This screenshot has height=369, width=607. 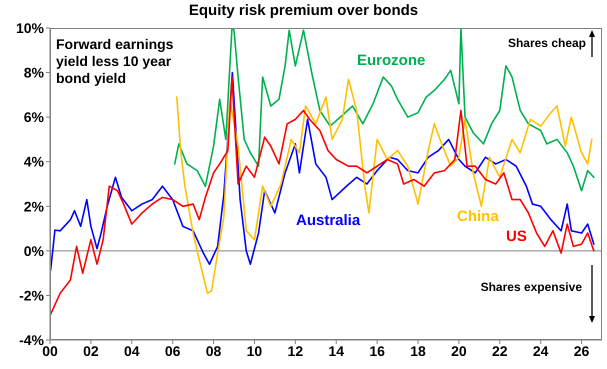 What do you see at coordinates (32, 295) in the screenshot?
I see `y-tick-label: -2%` at bounding box center [32, 295].